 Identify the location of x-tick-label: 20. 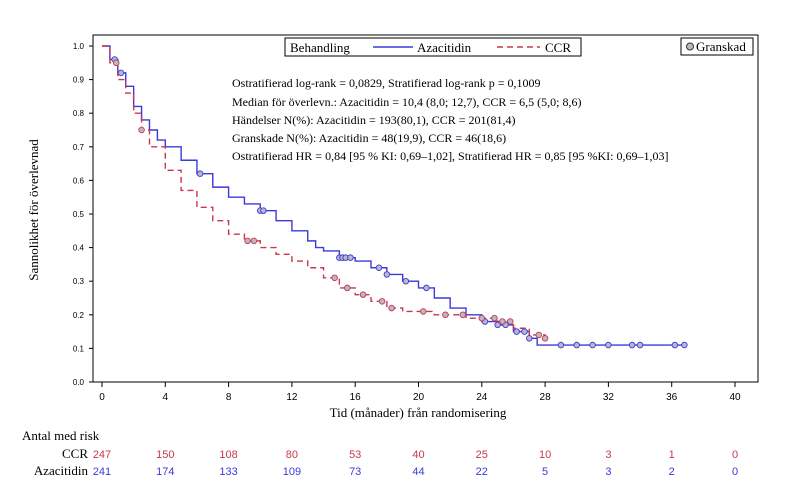
(419, 397).